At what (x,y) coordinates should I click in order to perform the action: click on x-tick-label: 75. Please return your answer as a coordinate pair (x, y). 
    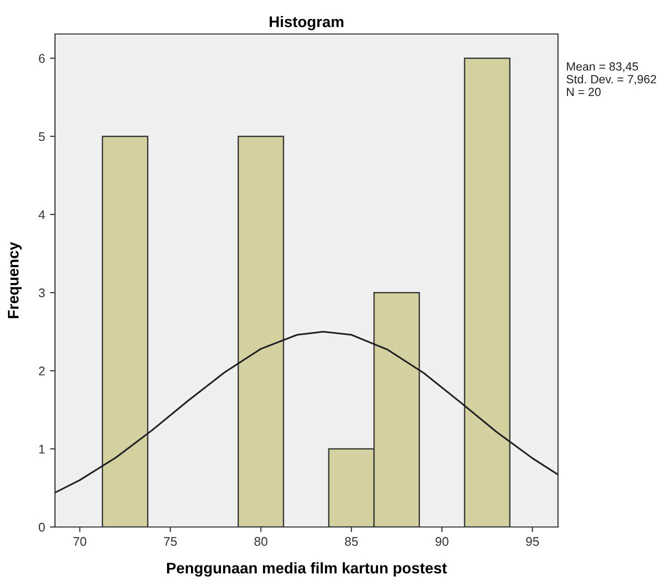
    Looking at the image, I should click on (170, 541).